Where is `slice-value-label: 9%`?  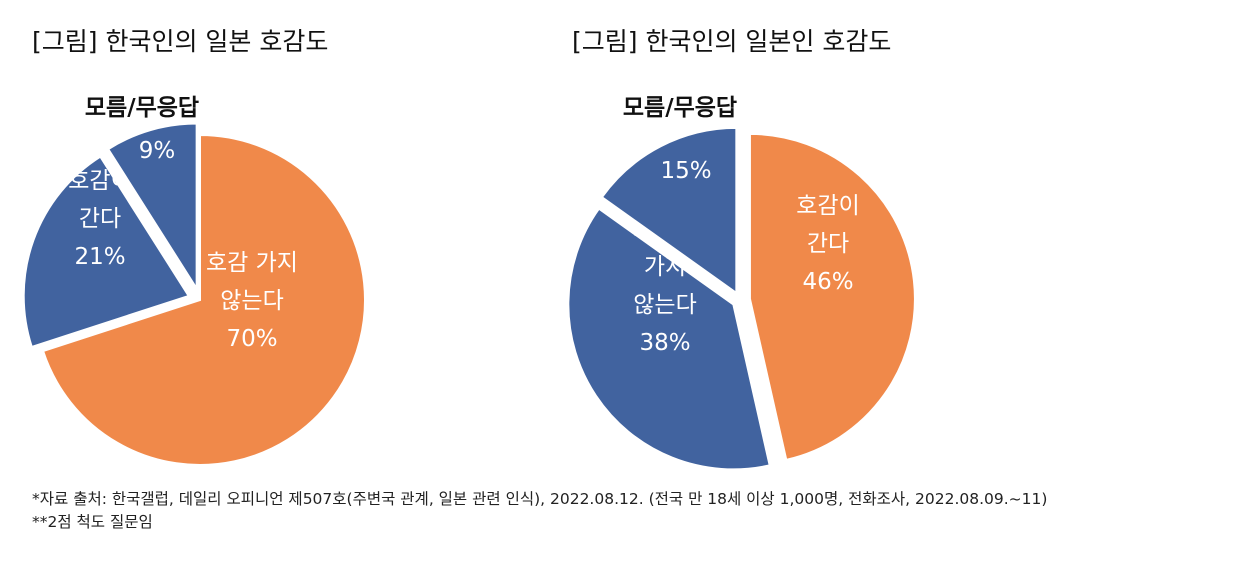
slice-value-label: 9% is located at coordinates (157, 151).